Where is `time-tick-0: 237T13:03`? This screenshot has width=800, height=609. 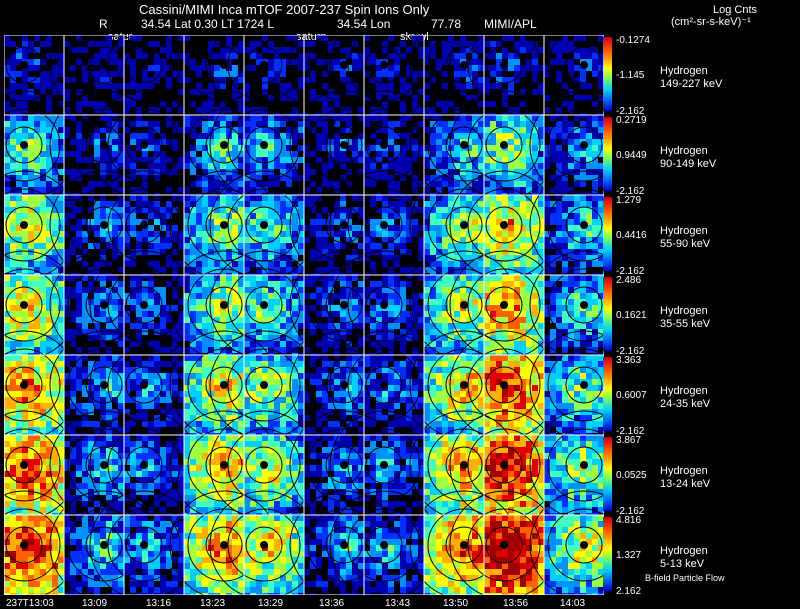 time-tick-0: 237T13:03 is located at coordinates (30, 603).